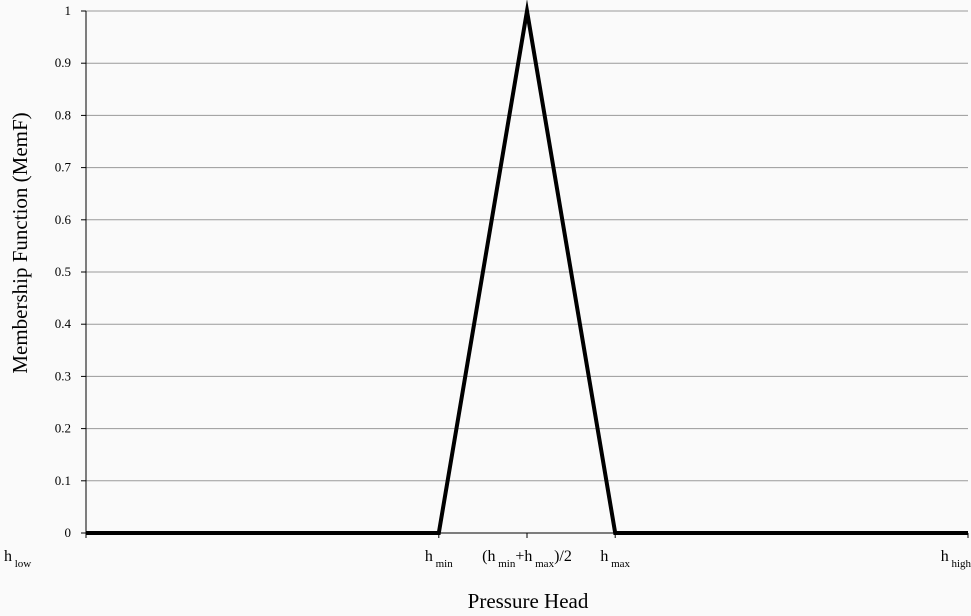 This screenshot has width=971, height=616. Describe the element at coordinates (63, 428) in the screenshot. I see `y-tick-label: 0.2` at that location.